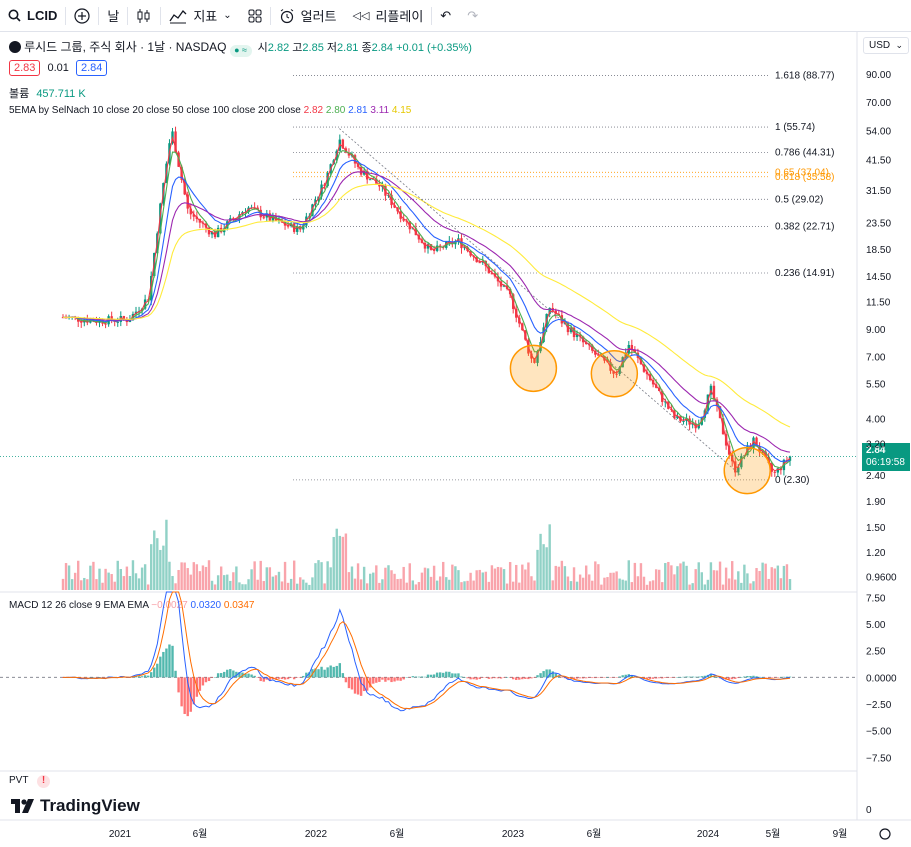  What do you see at coordinates (82, 15) in the screenshot?
I see `compare-button` at bounding box center [82, 15].